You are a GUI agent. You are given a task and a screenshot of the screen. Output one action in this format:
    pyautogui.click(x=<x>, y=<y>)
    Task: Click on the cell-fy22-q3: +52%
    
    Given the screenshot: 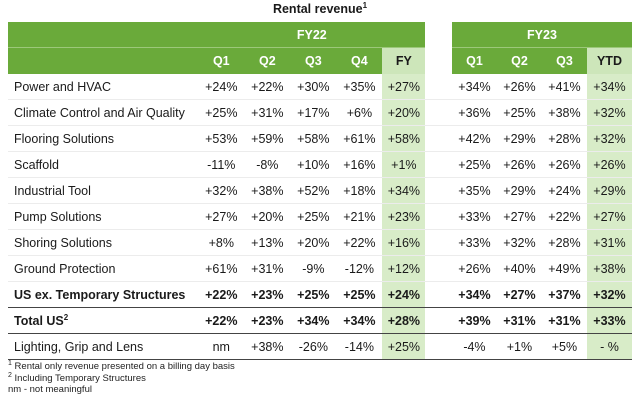 What is the action you would take?
    pyautogui.click(x=313, y=190)
    